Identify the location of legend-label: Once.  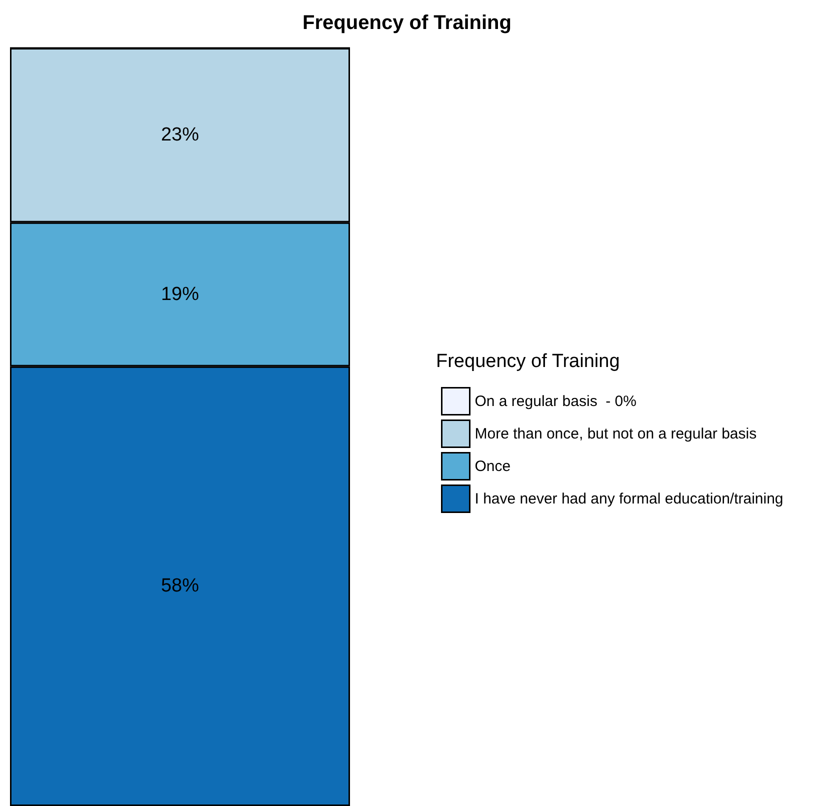
(492, 466).